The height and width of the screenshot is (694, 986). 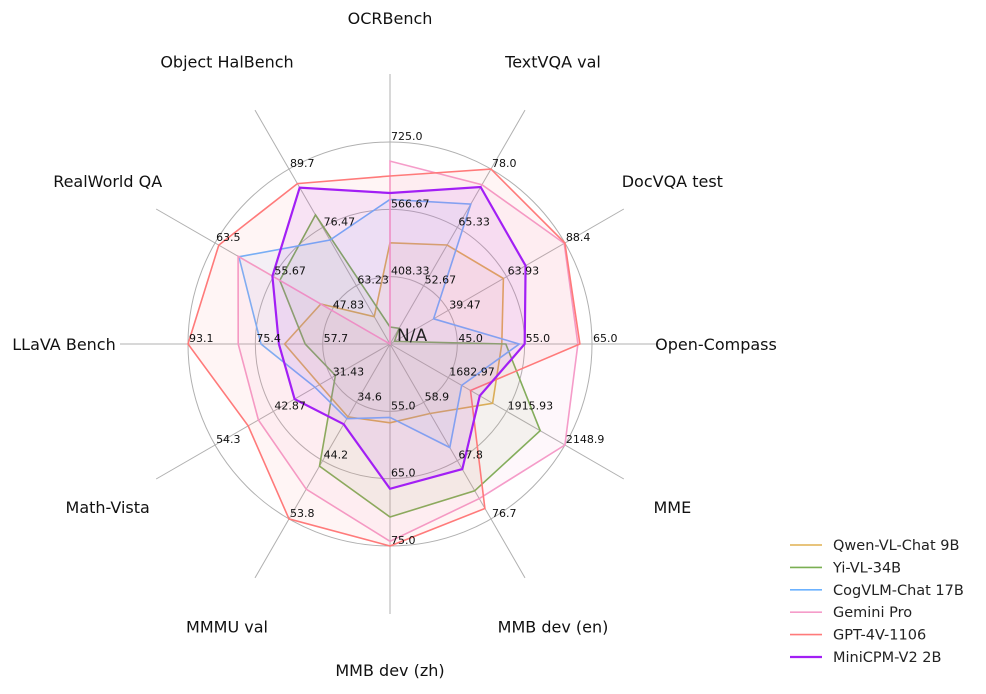 What do you see at coordinates (226, 62) in the screenshot?
I see `axis-label: Object HalBench` at bounding box center [226, 62].